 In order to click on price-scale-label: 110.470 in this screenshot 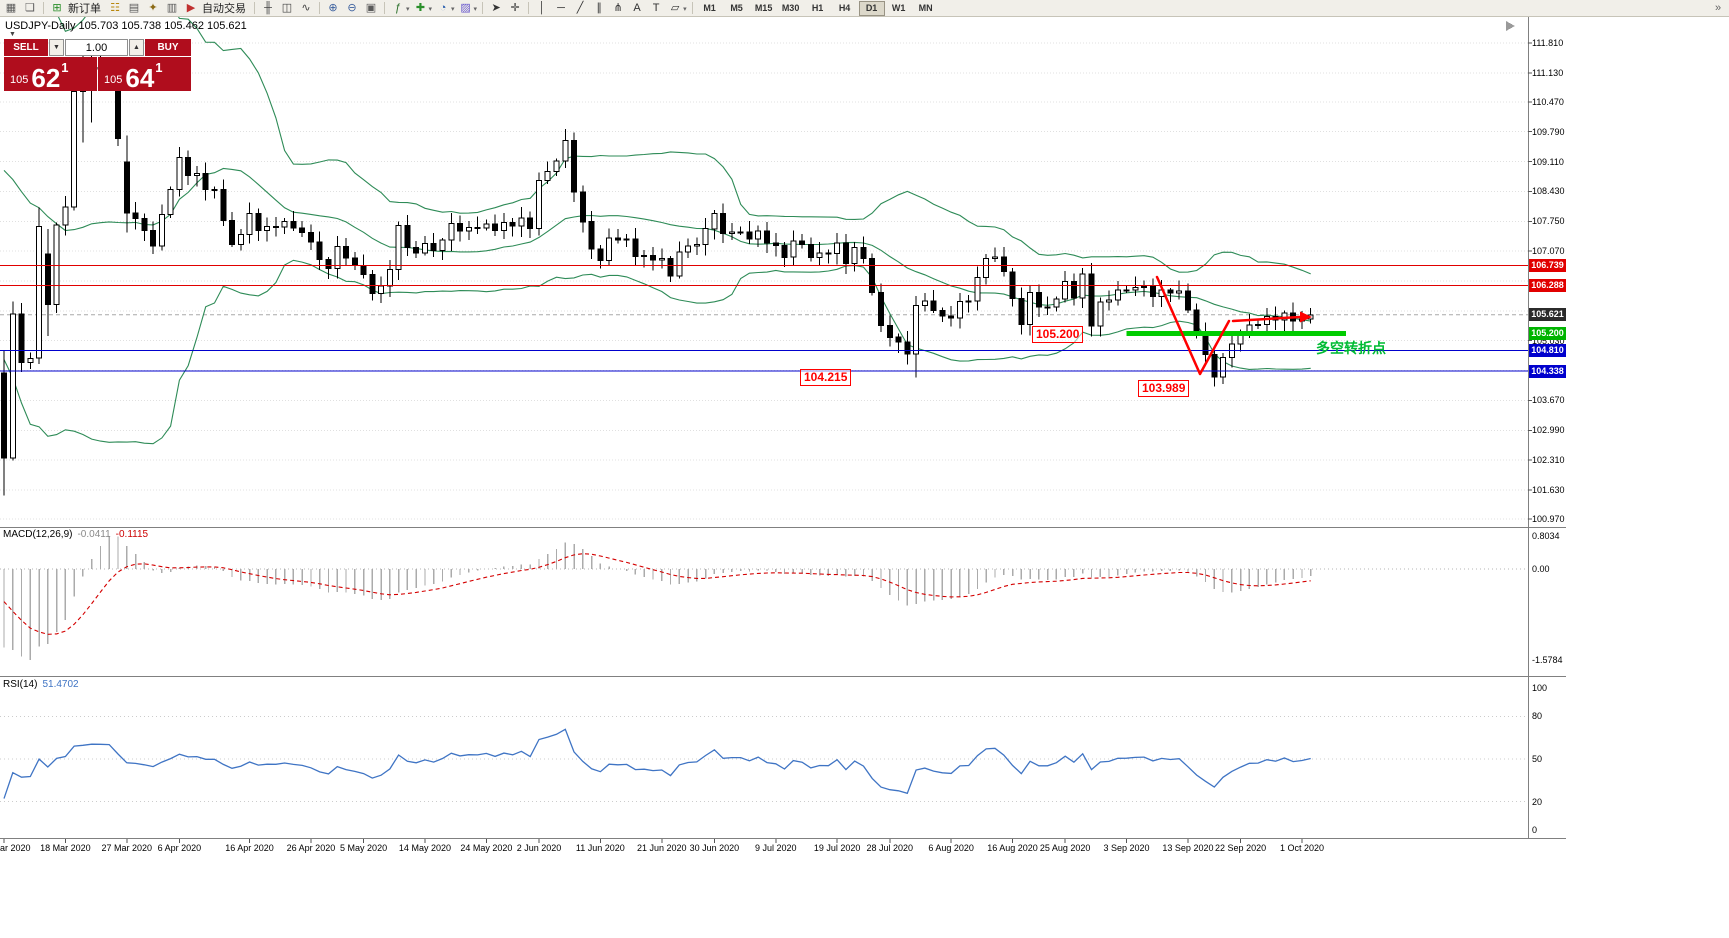, I will do `click(1548, 101)`.